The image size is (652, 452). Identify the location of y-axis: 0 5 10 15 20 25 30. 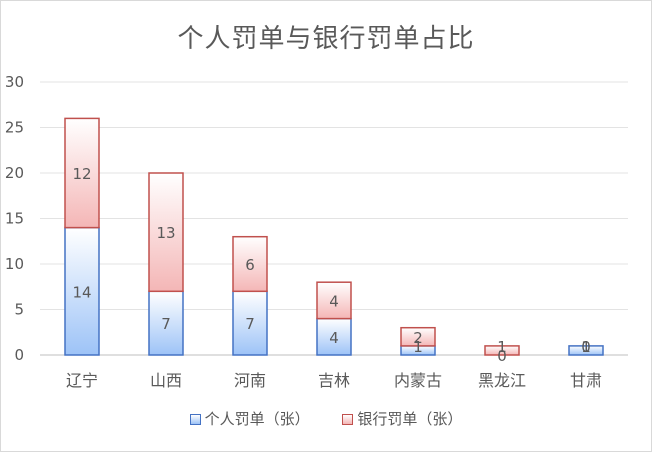
(14, 218).